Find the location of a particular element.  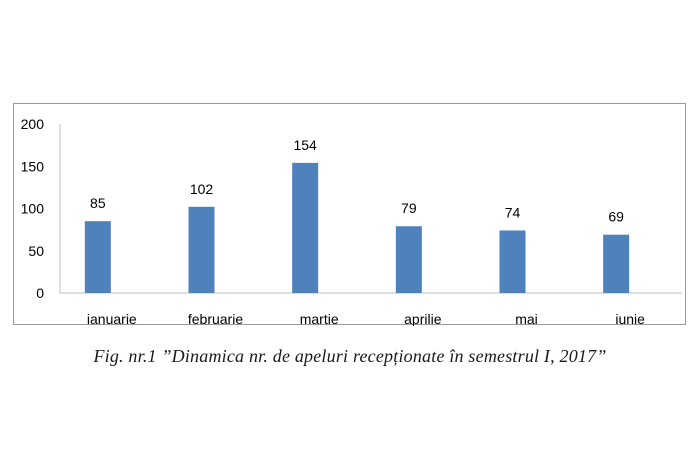

y-tick-label: 50 is located at coordinates (36, 251).